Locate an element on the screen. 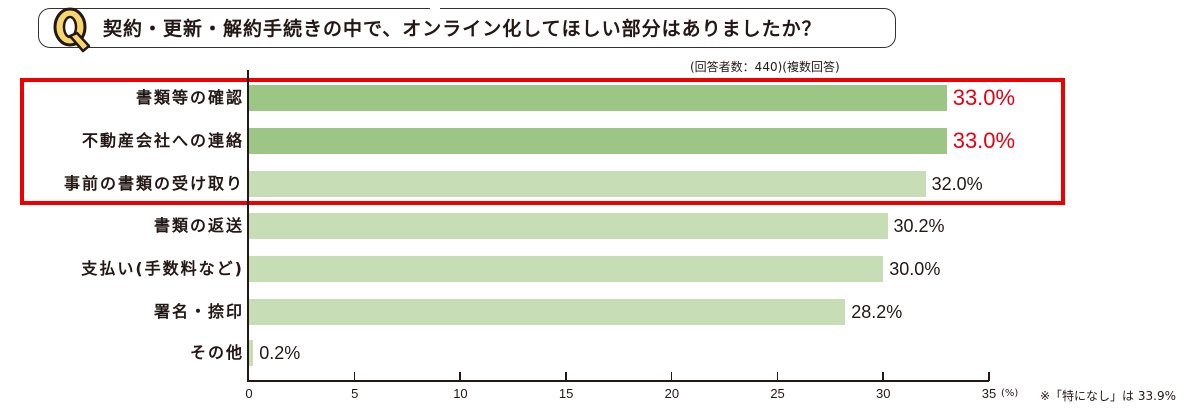 Image resolution: width=1201 pixels, height=420 pixels. question-header-box is located at coordinates (467, 28).